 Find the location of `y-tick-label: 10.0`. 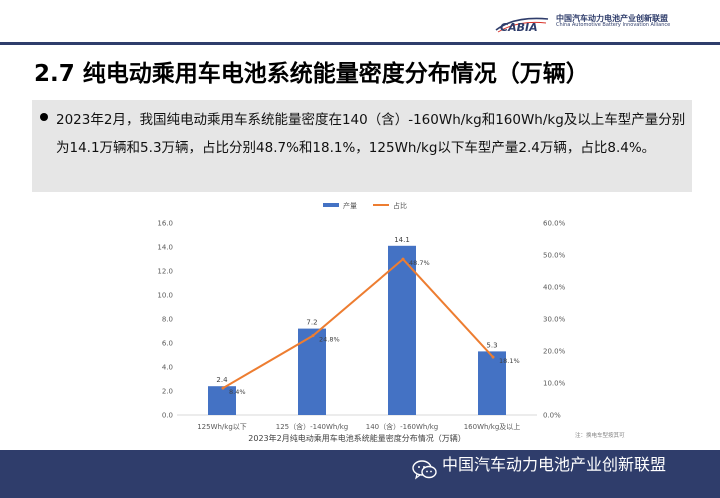

y-tick-label: 10.0 is located at coordinates (165, 296).